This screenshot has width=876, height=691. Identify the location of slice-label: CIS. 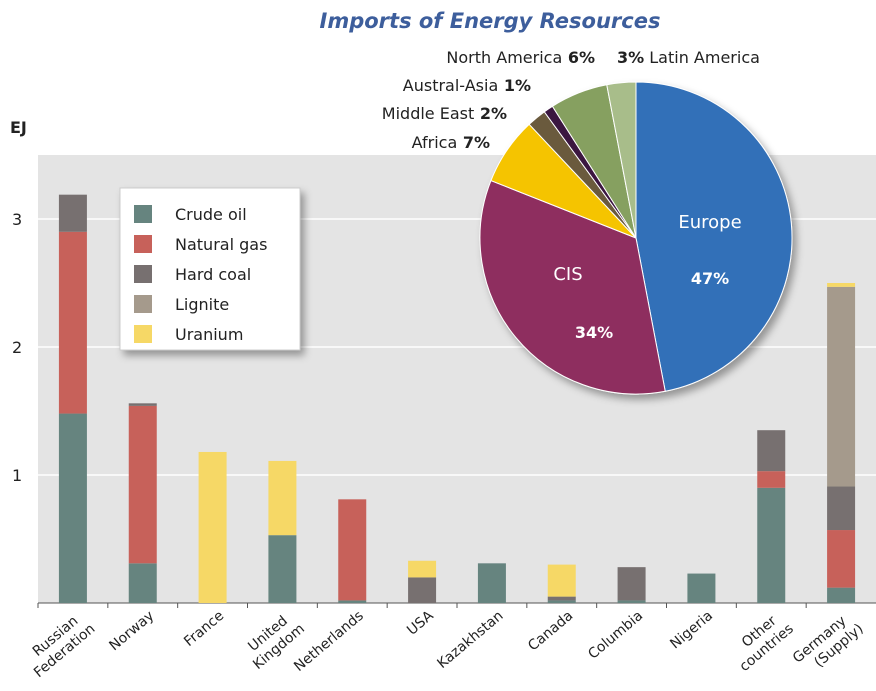
(567, 274).